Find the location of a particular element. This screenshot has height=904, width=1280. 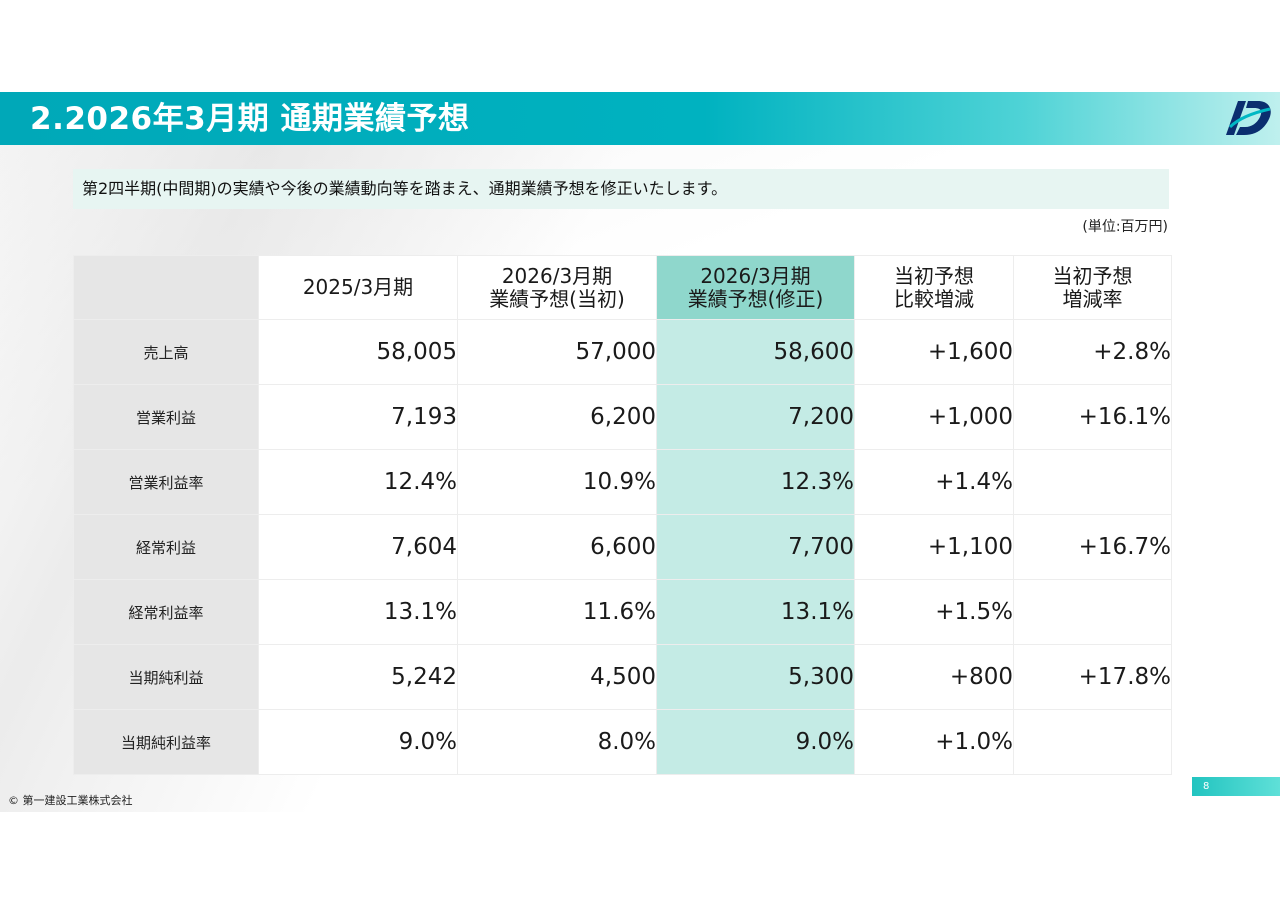

cell-revised-forecast: 7,200 is located at coordinates (755, 417).